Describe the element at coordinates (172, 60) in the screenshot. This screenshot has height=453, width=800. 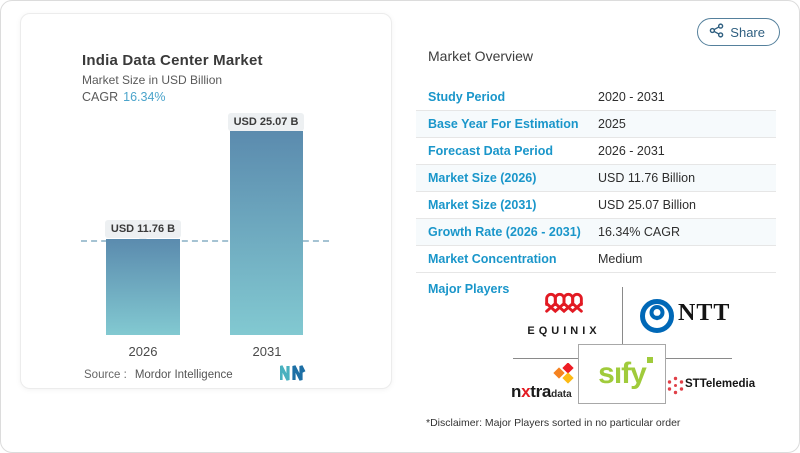
I see `chart-title: India Data Center Market` at that location.